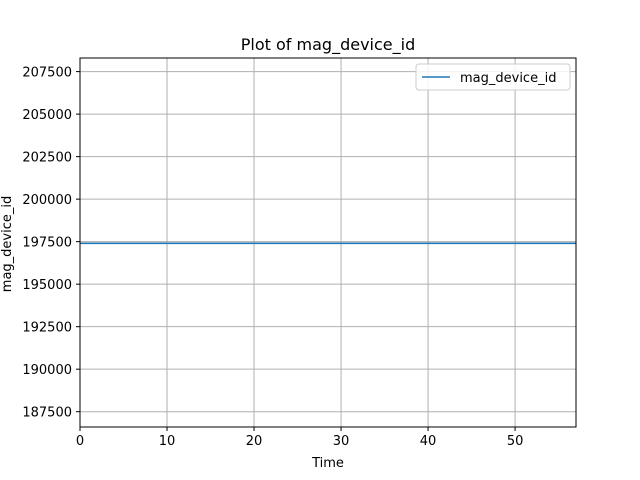 The image size is (640, 480). What do you see at coordinates (515, 441) in the screenshot?
I see `x-tick-label: 50` at bounding box center [515, 441].